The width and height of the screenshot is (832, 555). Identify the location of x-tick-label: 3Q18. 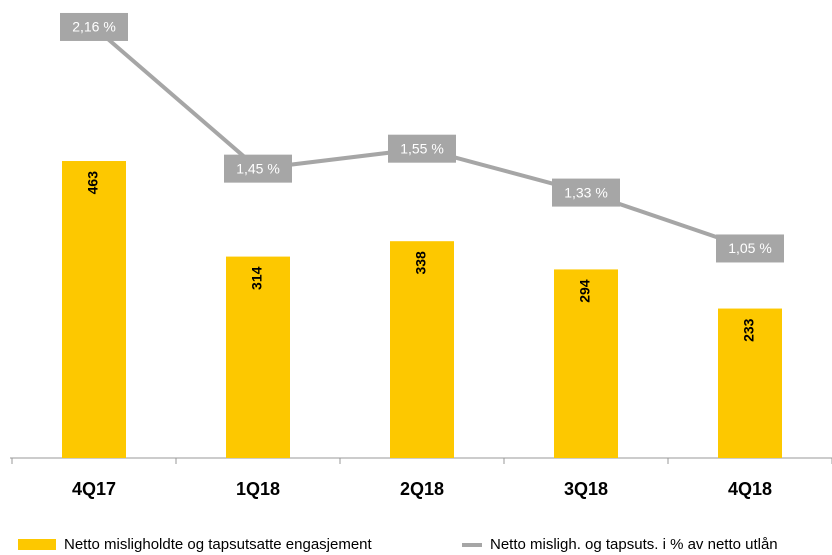
(586, 489).